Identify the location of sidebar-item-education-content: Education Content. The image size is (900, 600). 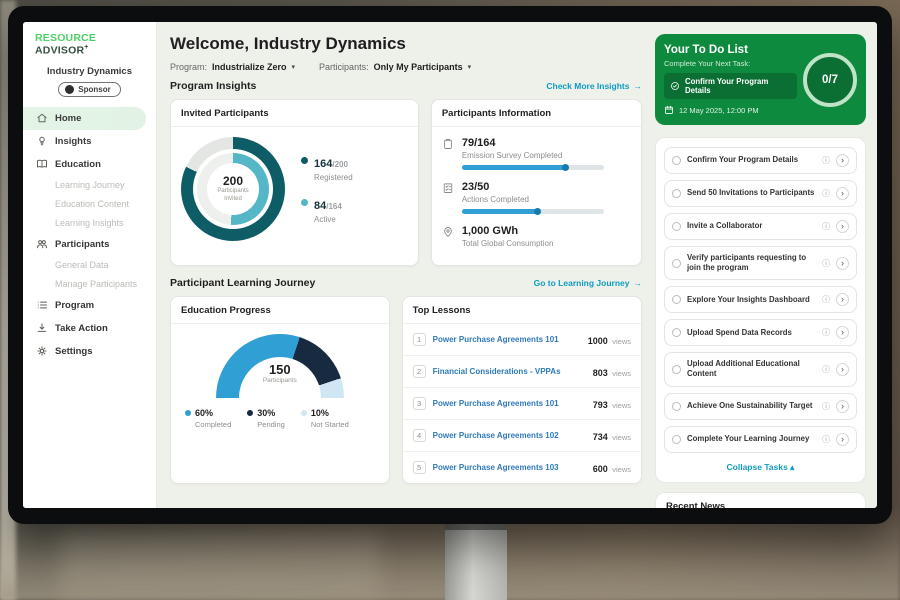
(92, 204).